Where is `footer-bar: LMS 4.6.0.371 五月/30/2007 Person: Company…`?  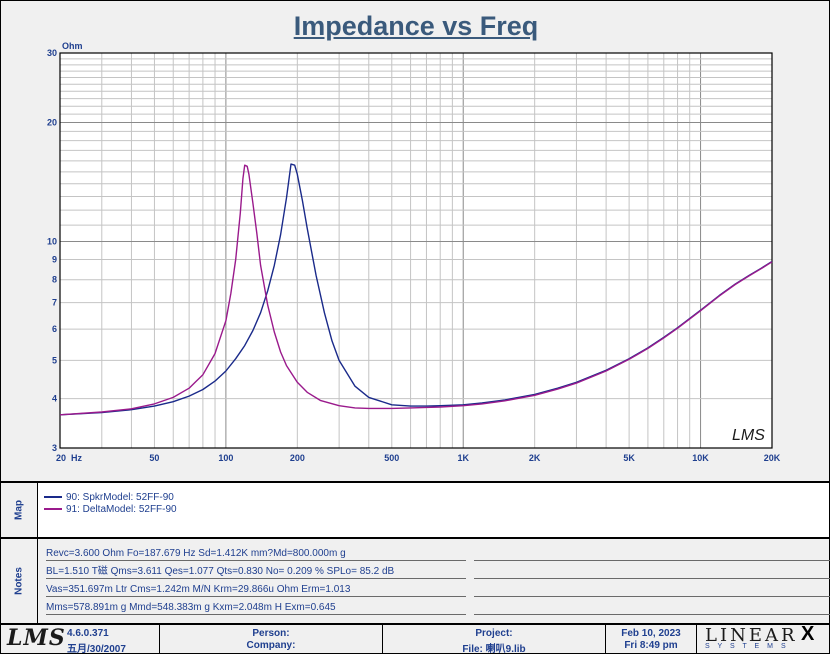
footer-bar: LMS 4.6.0.371 五月/30/2007 Person: Company… is located at coordinates (415, 639).